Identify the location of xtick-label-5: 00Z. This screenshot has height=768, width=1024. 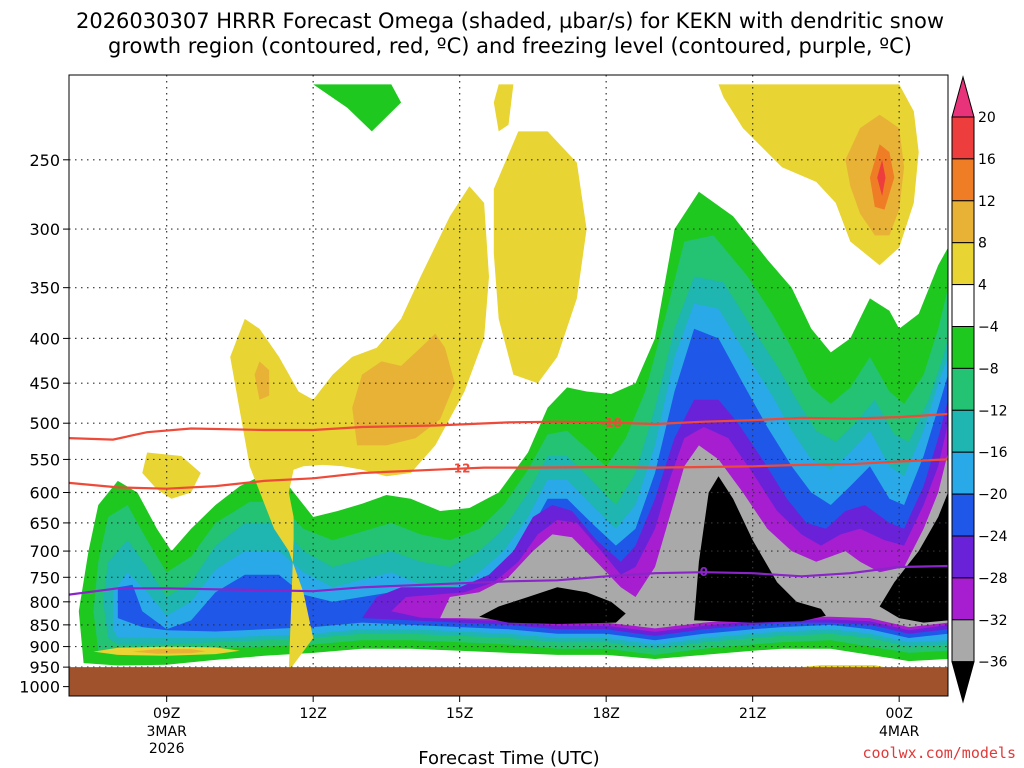
(898, 714).